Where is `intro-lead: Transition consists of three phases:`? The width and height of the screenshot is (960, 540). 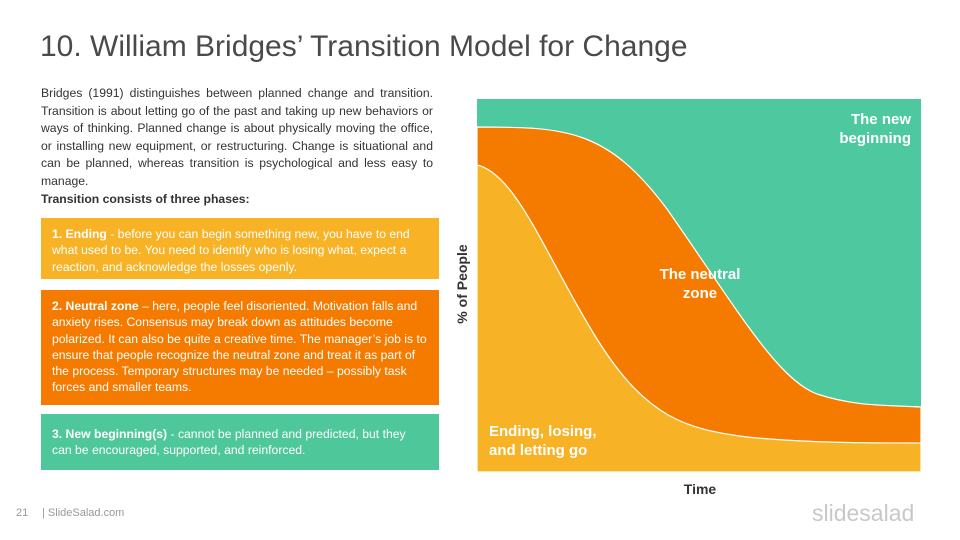 intro-lead: Transition consists of three phases: is located at coordinates (145, 198).